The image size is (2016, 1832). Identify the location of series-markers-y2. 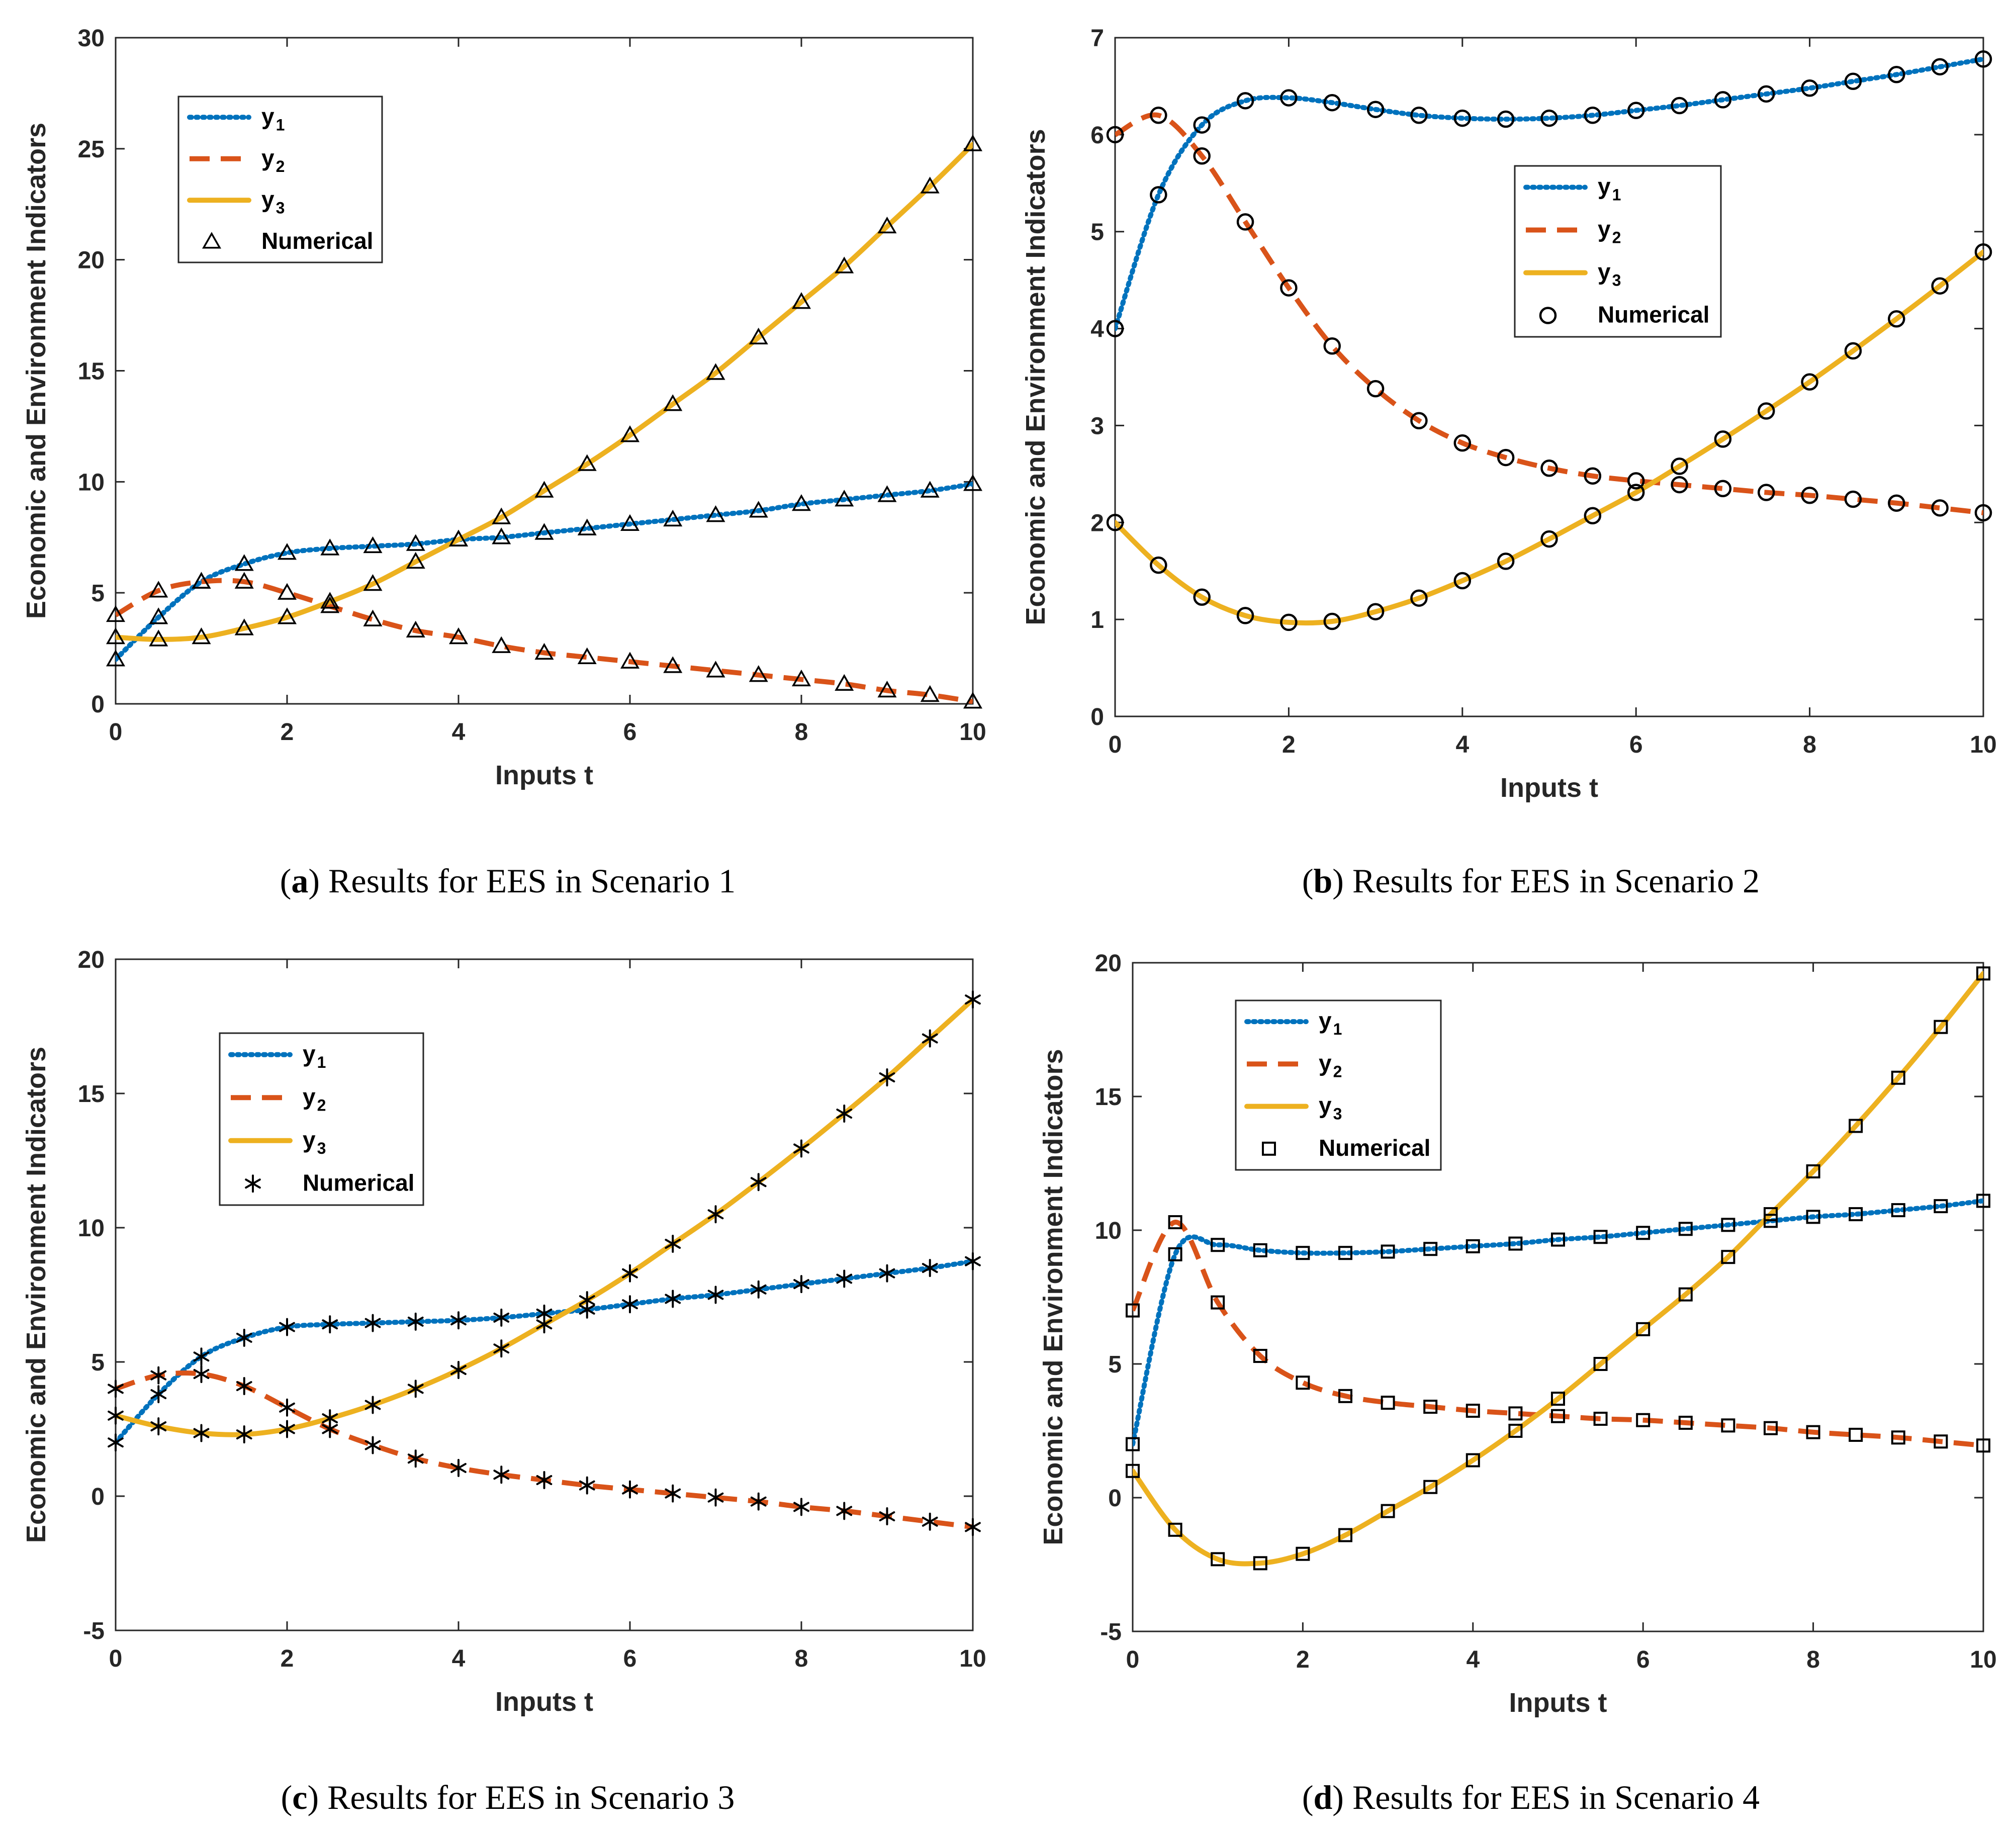
(1549, 314).